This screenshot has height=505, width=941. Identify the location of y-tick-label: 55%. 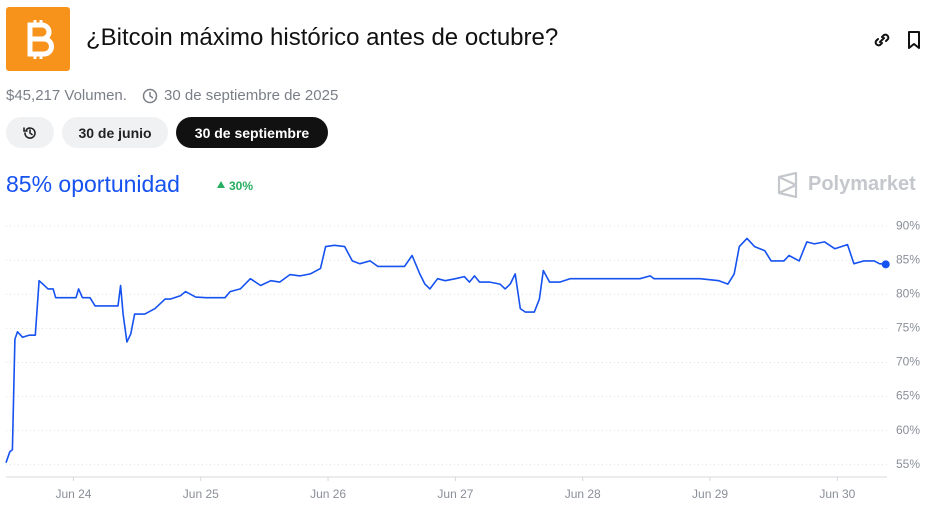
(908, 464).